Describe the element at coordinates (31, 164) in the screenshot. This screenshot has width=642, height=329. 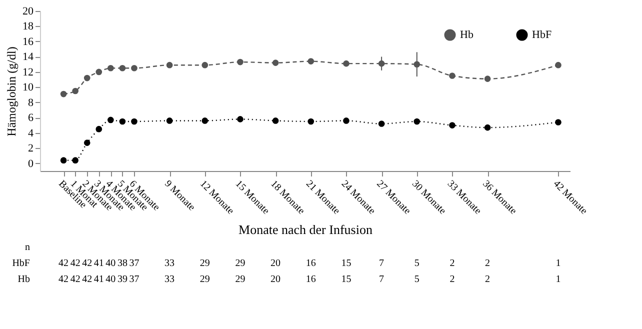
I see `y-tick-label: 0` at that location.